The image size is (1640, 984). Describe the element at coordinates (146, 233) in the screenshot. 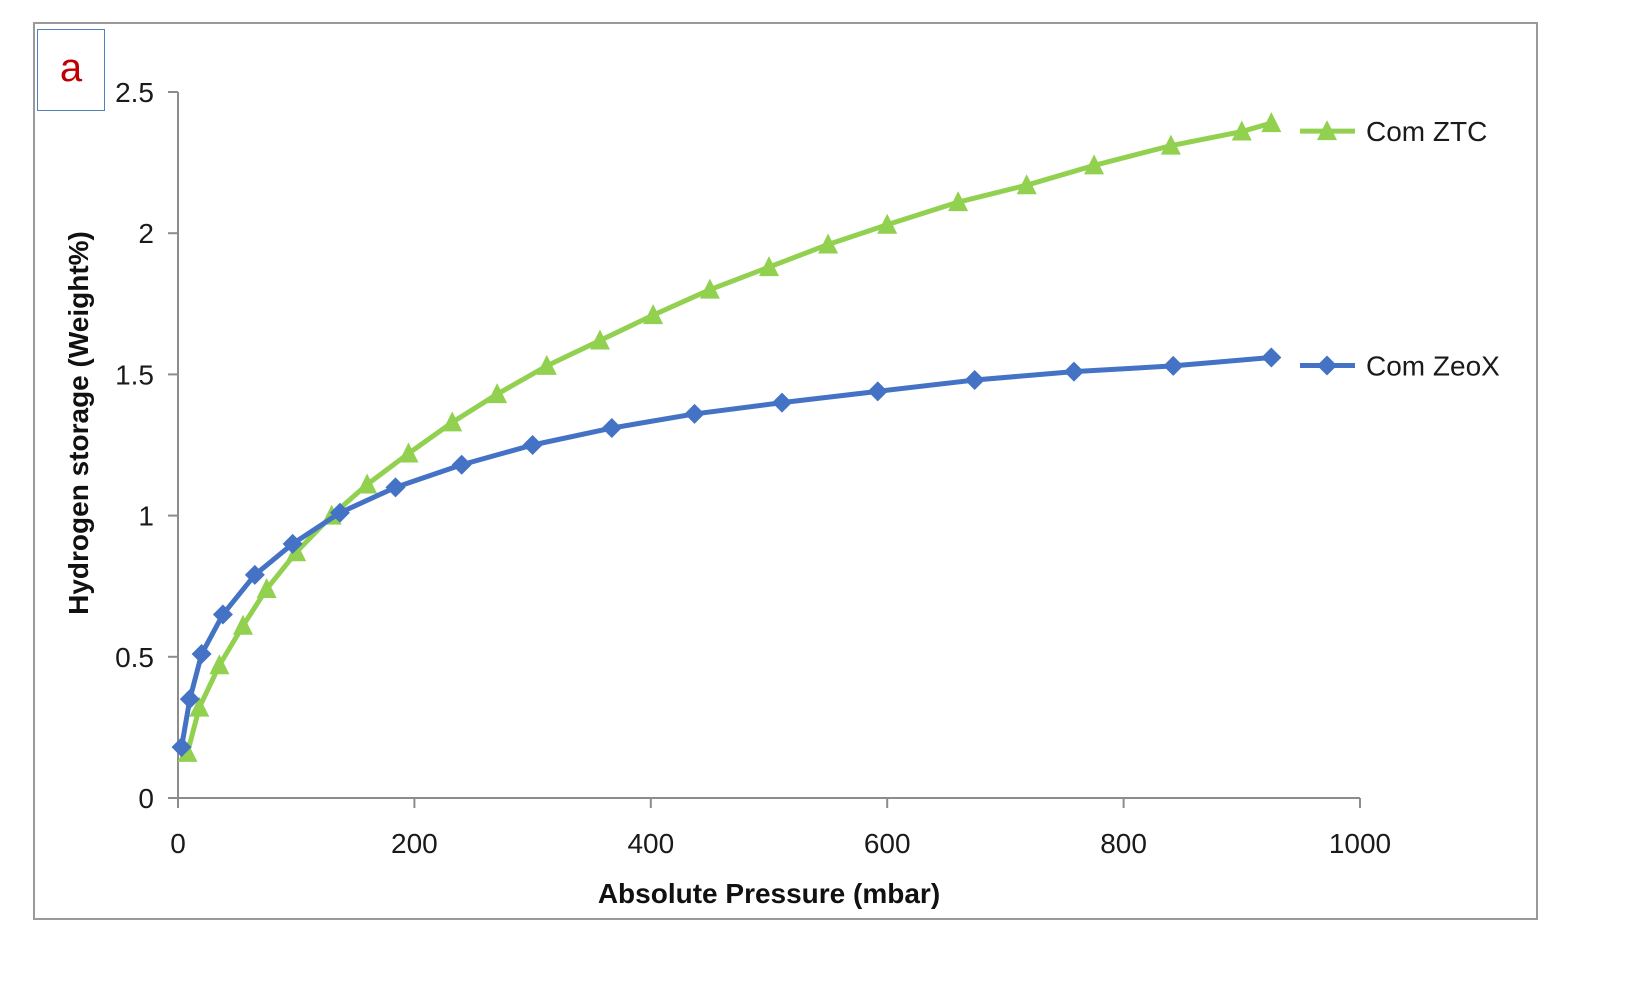

I see `y-tick-label: 2` at that location.